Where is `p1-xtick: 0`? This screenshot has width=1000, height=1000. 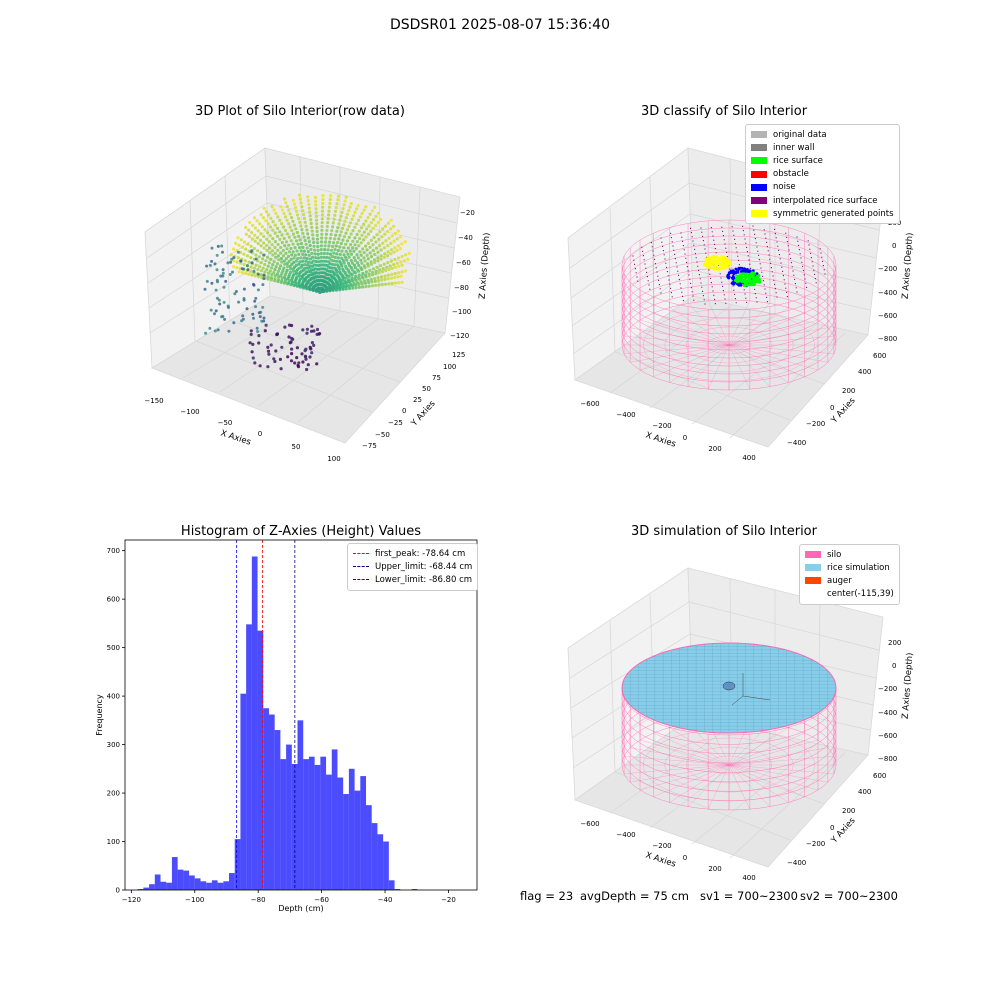 p1-xtick: 0 is located at coordinates (260, 434).